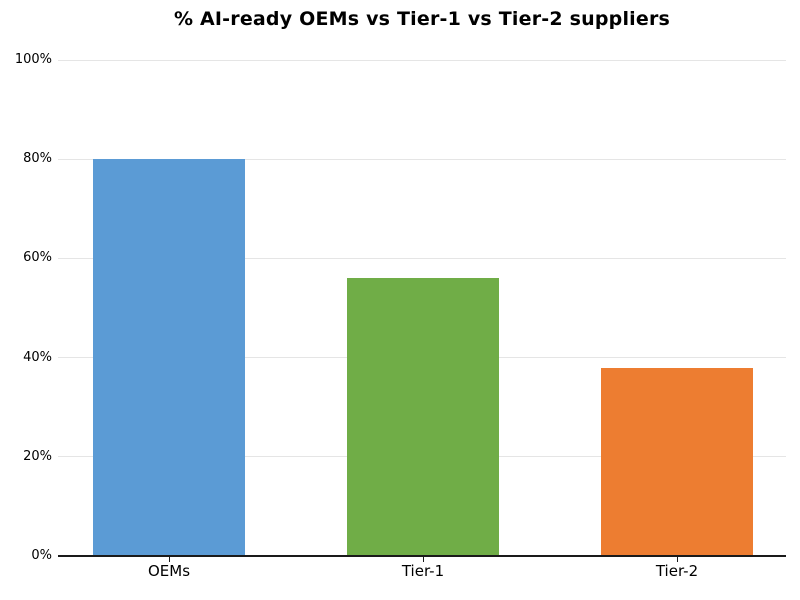  Describe the element at coordinates (423, 571) in the screenshot. I see `x-tick-label-tier-1: Tier-1` at that location.